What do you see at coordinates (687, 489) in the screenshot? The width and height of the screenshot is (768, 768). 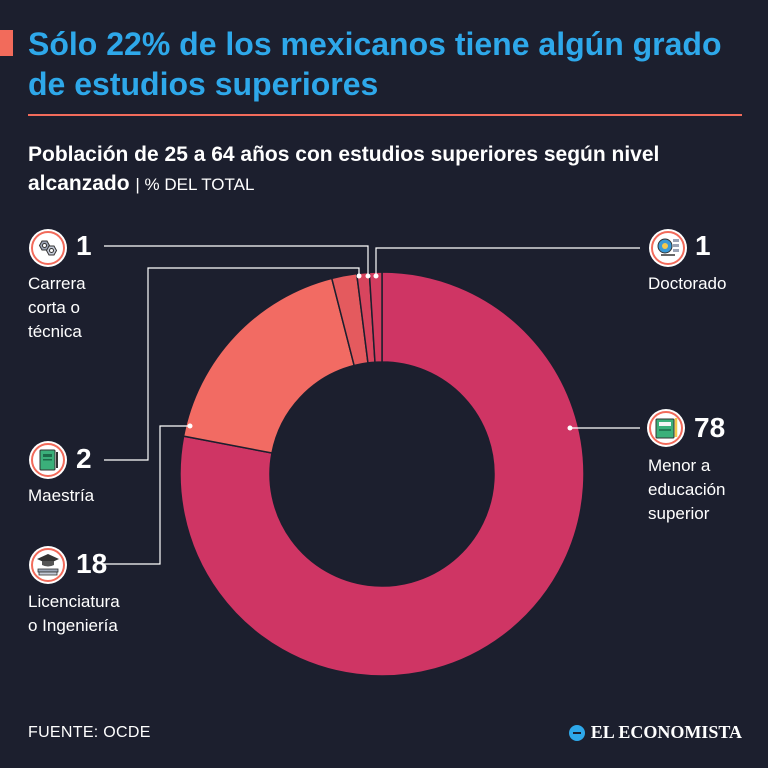 I see `label-text-menor: Menor a educación superior` at bounding box center [687, 489].